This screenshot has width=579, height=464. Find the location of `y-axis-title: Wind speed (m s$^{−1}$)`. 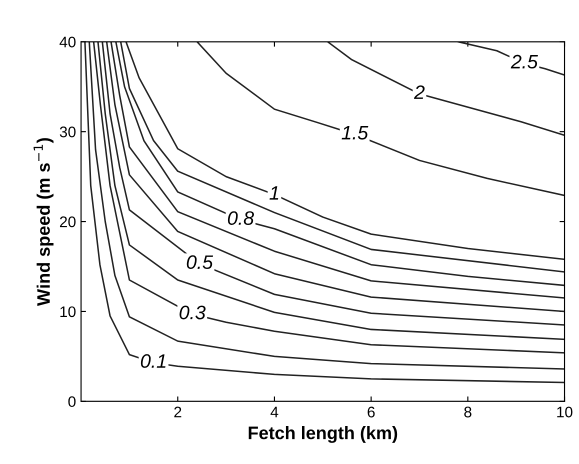

y-axis-title: Wind speed (m s$^{−1}$) is located at coordinates (44, 222).